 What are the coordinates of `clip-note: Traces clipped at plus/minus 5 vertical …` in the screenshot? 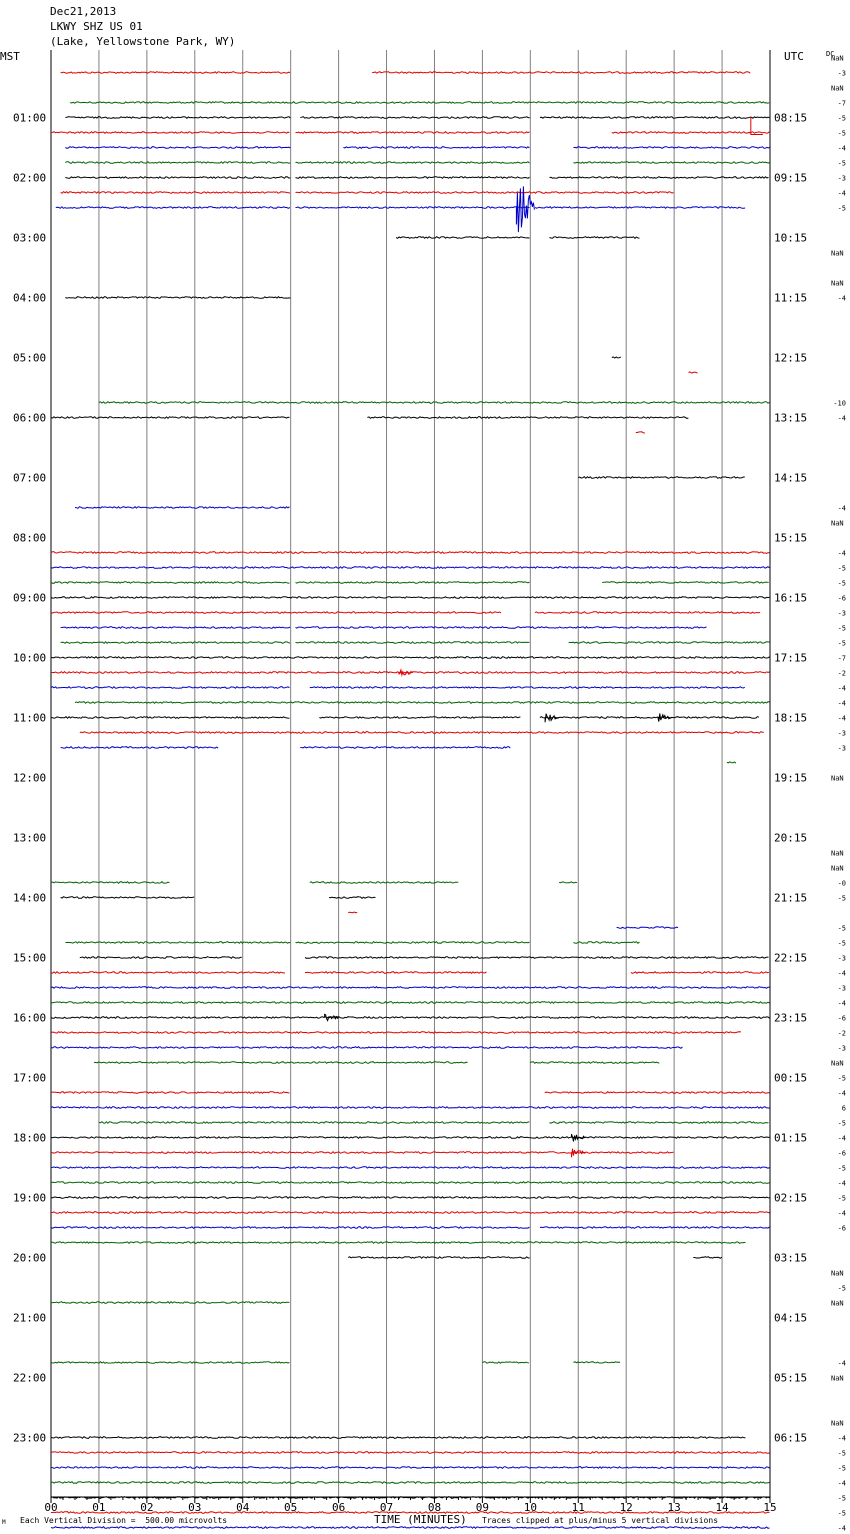 It's located at (600, 1520).